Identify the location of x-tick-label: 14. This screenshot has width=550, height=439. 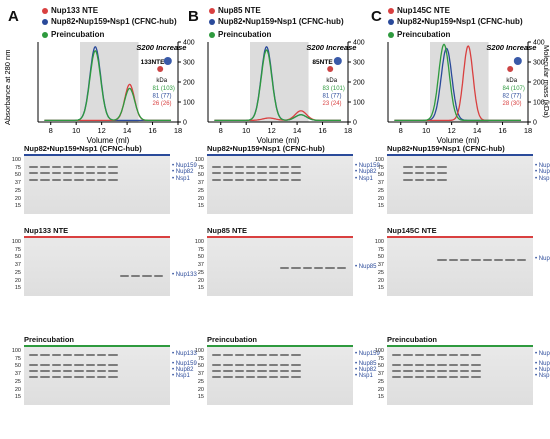
(127, 130).